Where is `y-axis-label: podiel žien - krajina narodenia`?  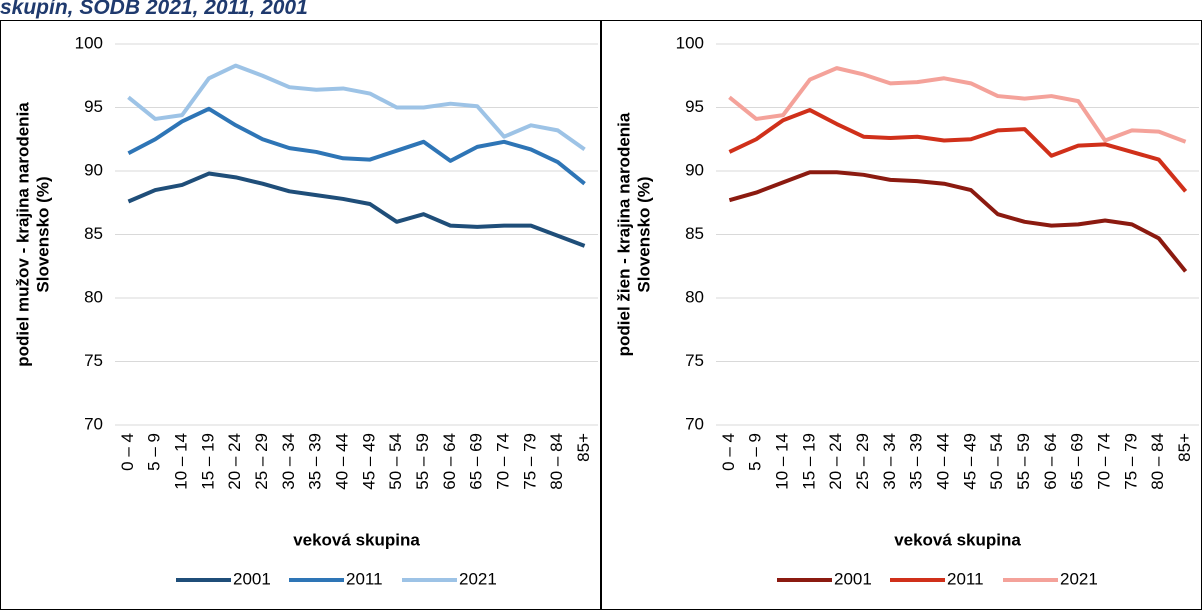
y-axis-label: podiel žien - krajina narodenia is located at coordinates (623, 234).